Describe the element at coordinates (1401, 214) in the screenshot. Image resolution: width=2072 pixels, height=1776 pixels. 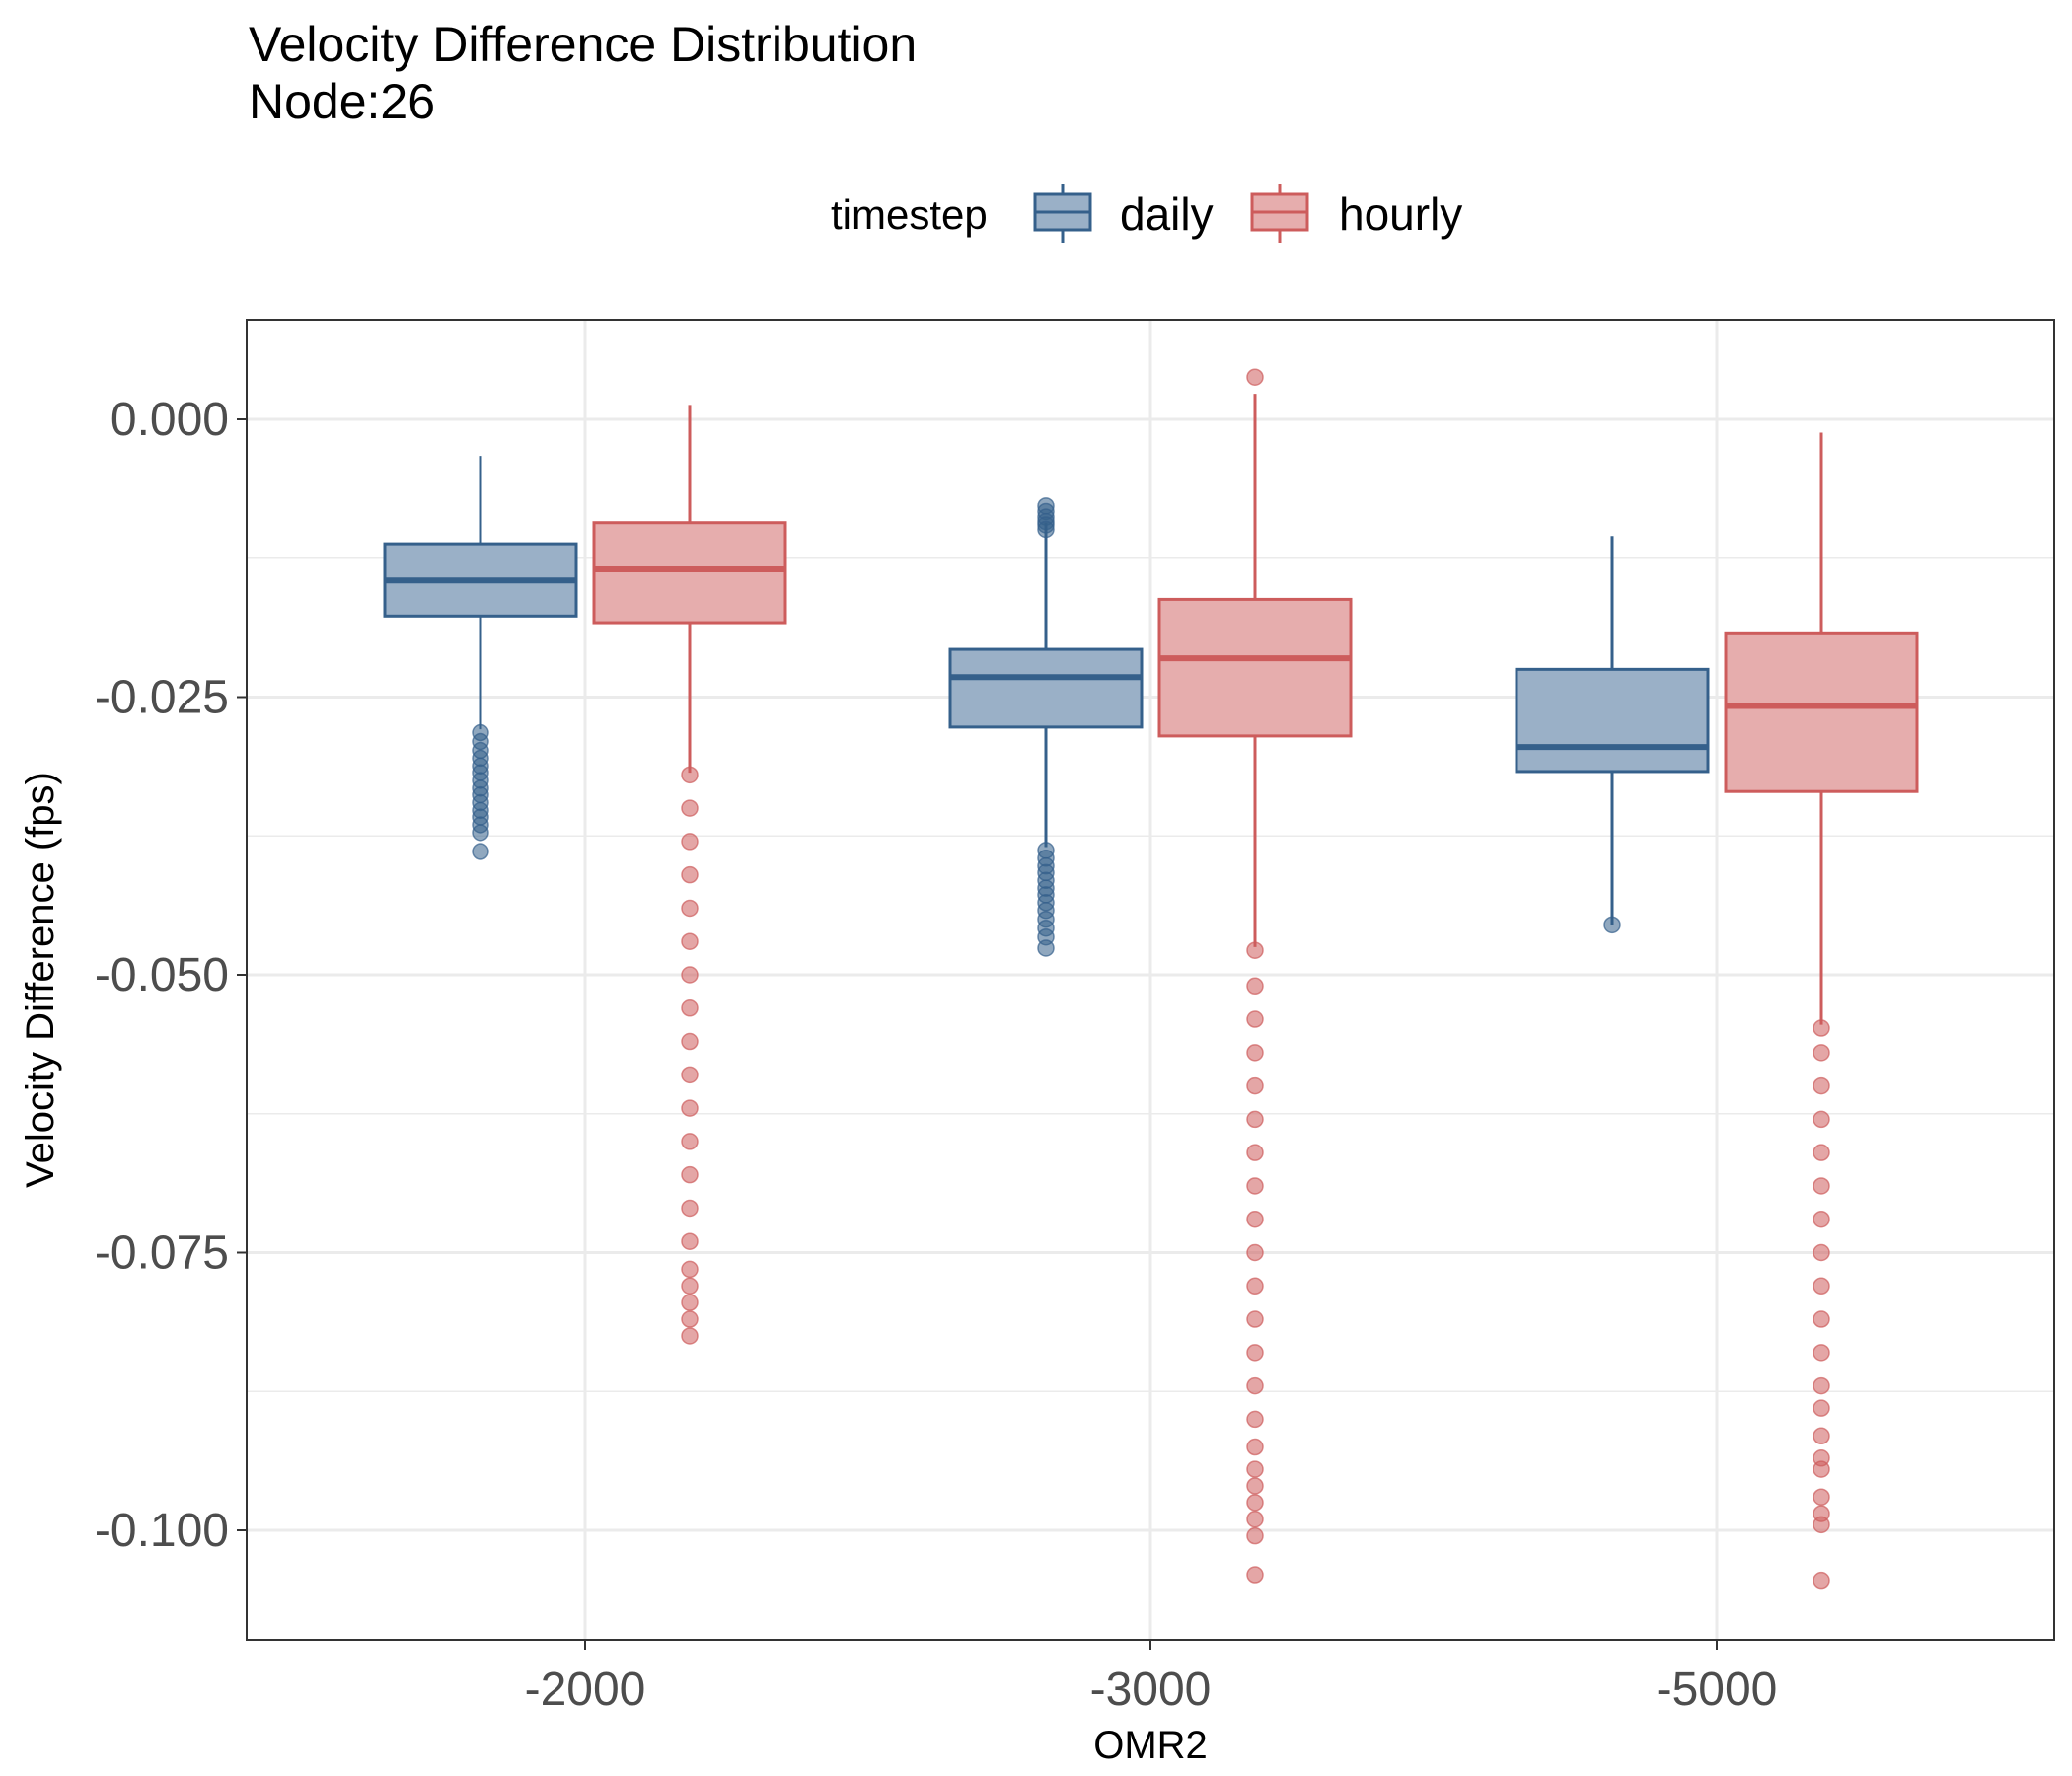
I see `legend-label-hourly: hourly` at that location.